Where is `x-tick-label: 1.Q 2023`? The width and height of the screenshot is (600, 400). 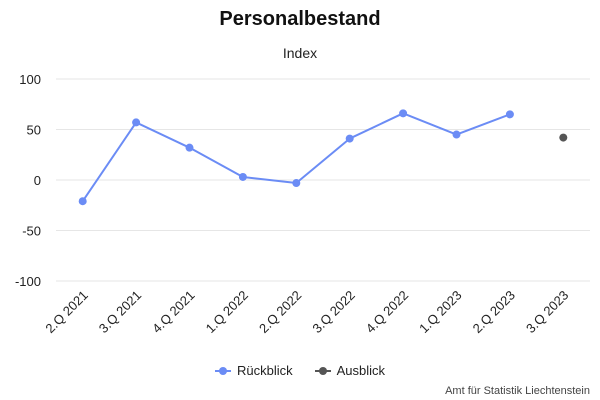 x-tick-label: 1.Q 2023 is located at coordinates (440, 312).